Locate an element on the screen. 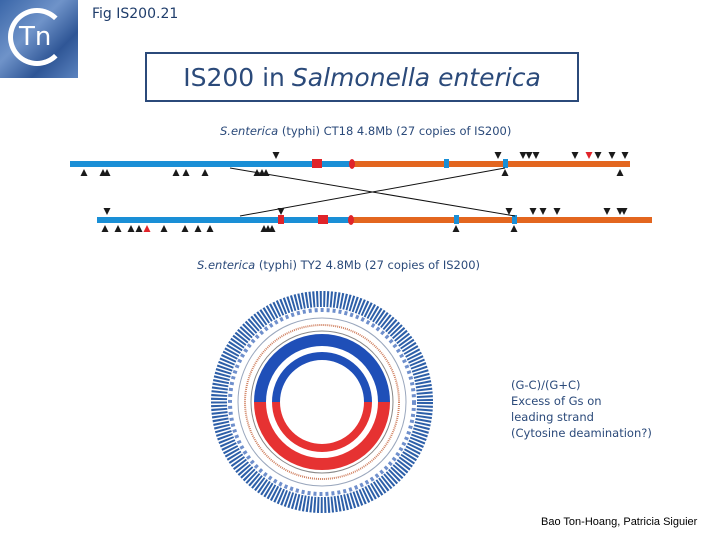  gc-skew-negative is located at coordinates (322, 435).